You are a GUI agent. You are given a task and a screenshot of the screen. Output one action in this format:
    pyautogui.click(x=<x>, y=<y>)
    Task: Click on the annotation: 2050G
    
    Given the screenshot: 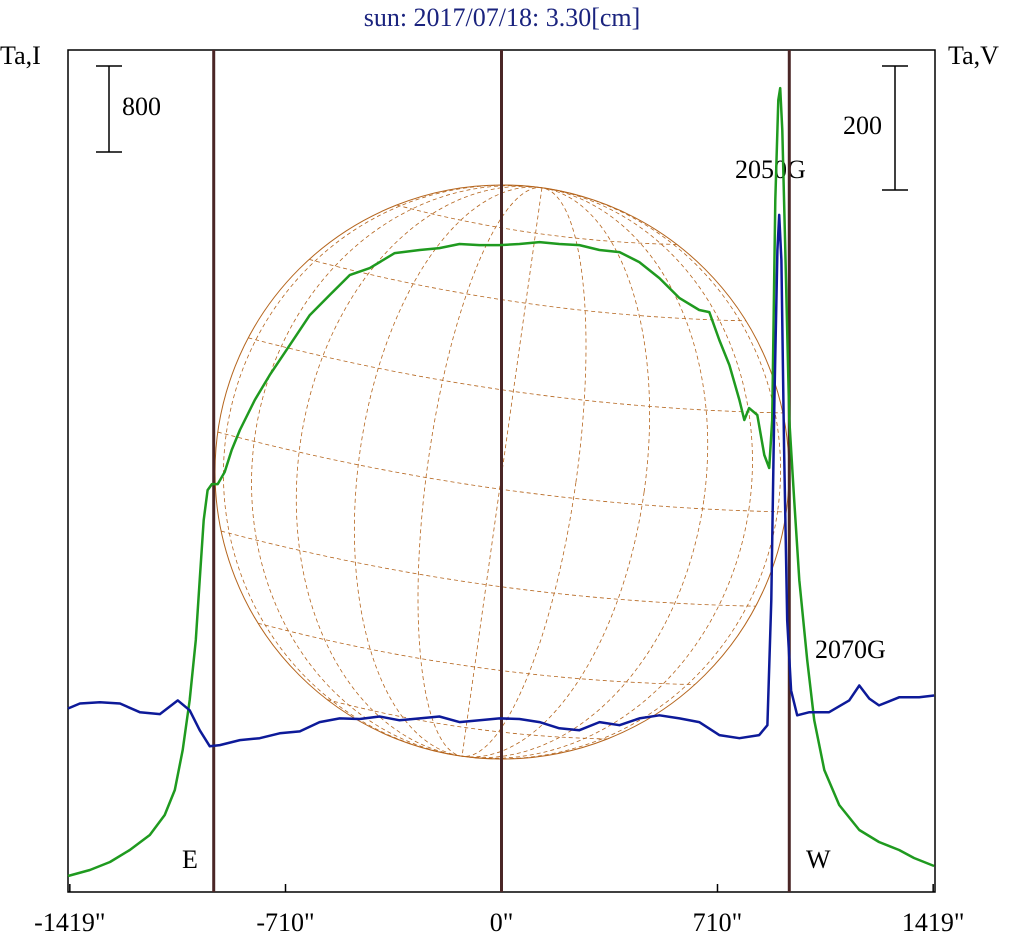 What is the action you would take?
    pyautogui.click(x=770, y=169)
    